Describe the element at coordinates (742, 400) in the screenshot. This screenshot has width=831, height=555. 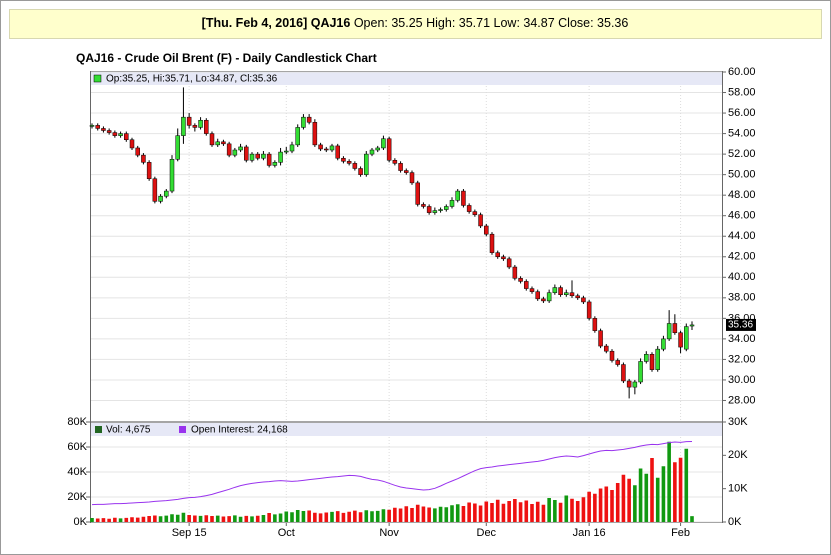
I see `y-tick-label: 28.00` at that location.